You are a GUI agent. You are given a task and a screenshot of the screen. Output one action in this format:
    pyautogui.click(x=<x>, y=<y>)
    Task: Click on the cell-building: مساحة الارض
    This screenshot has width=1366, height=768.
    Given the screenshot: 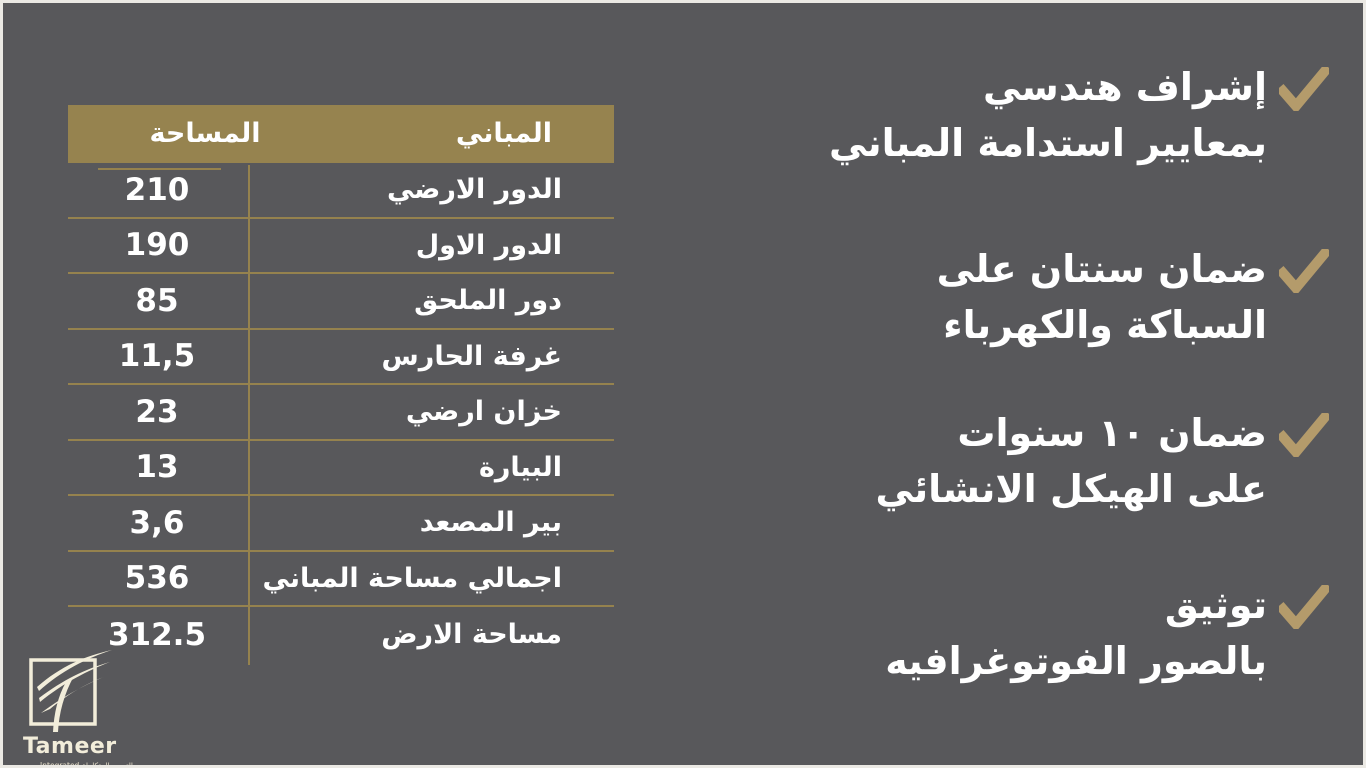 What is the action you would take?
    pyautogui.click(x=471, y=635)
    